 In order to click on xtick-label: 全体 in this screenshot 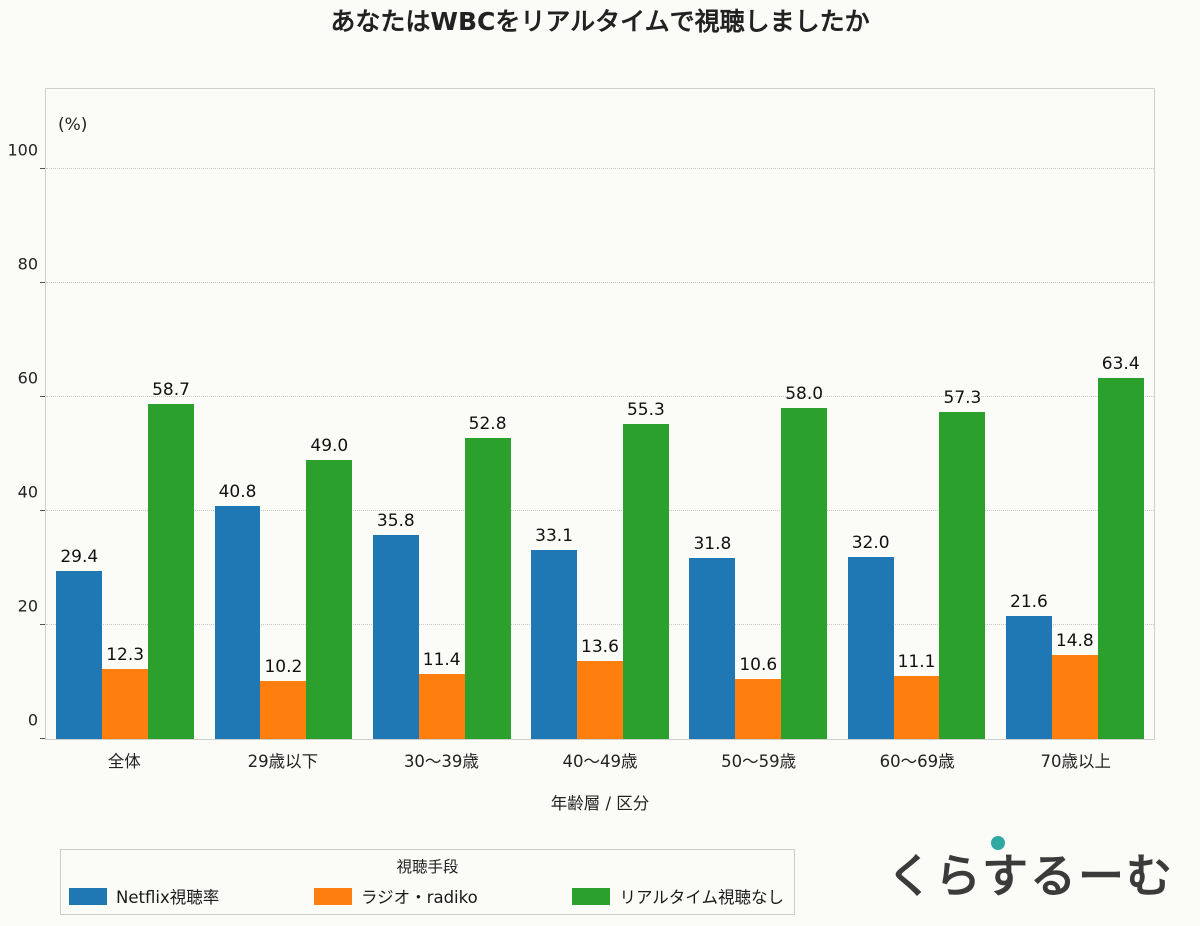, I will do `click(124, 761)`.